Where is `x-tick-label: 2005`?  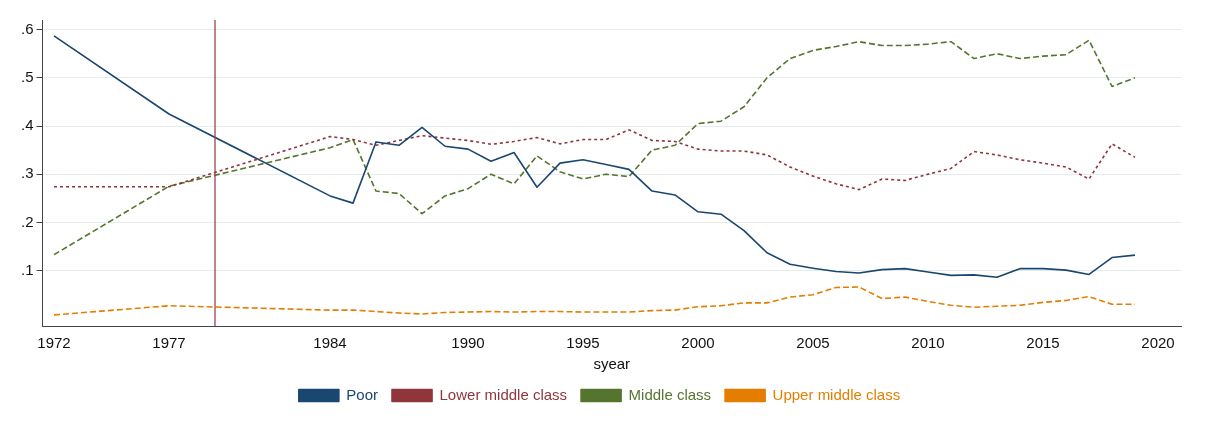 x-tick-label: 2005 is located at coordinates (813, 343).